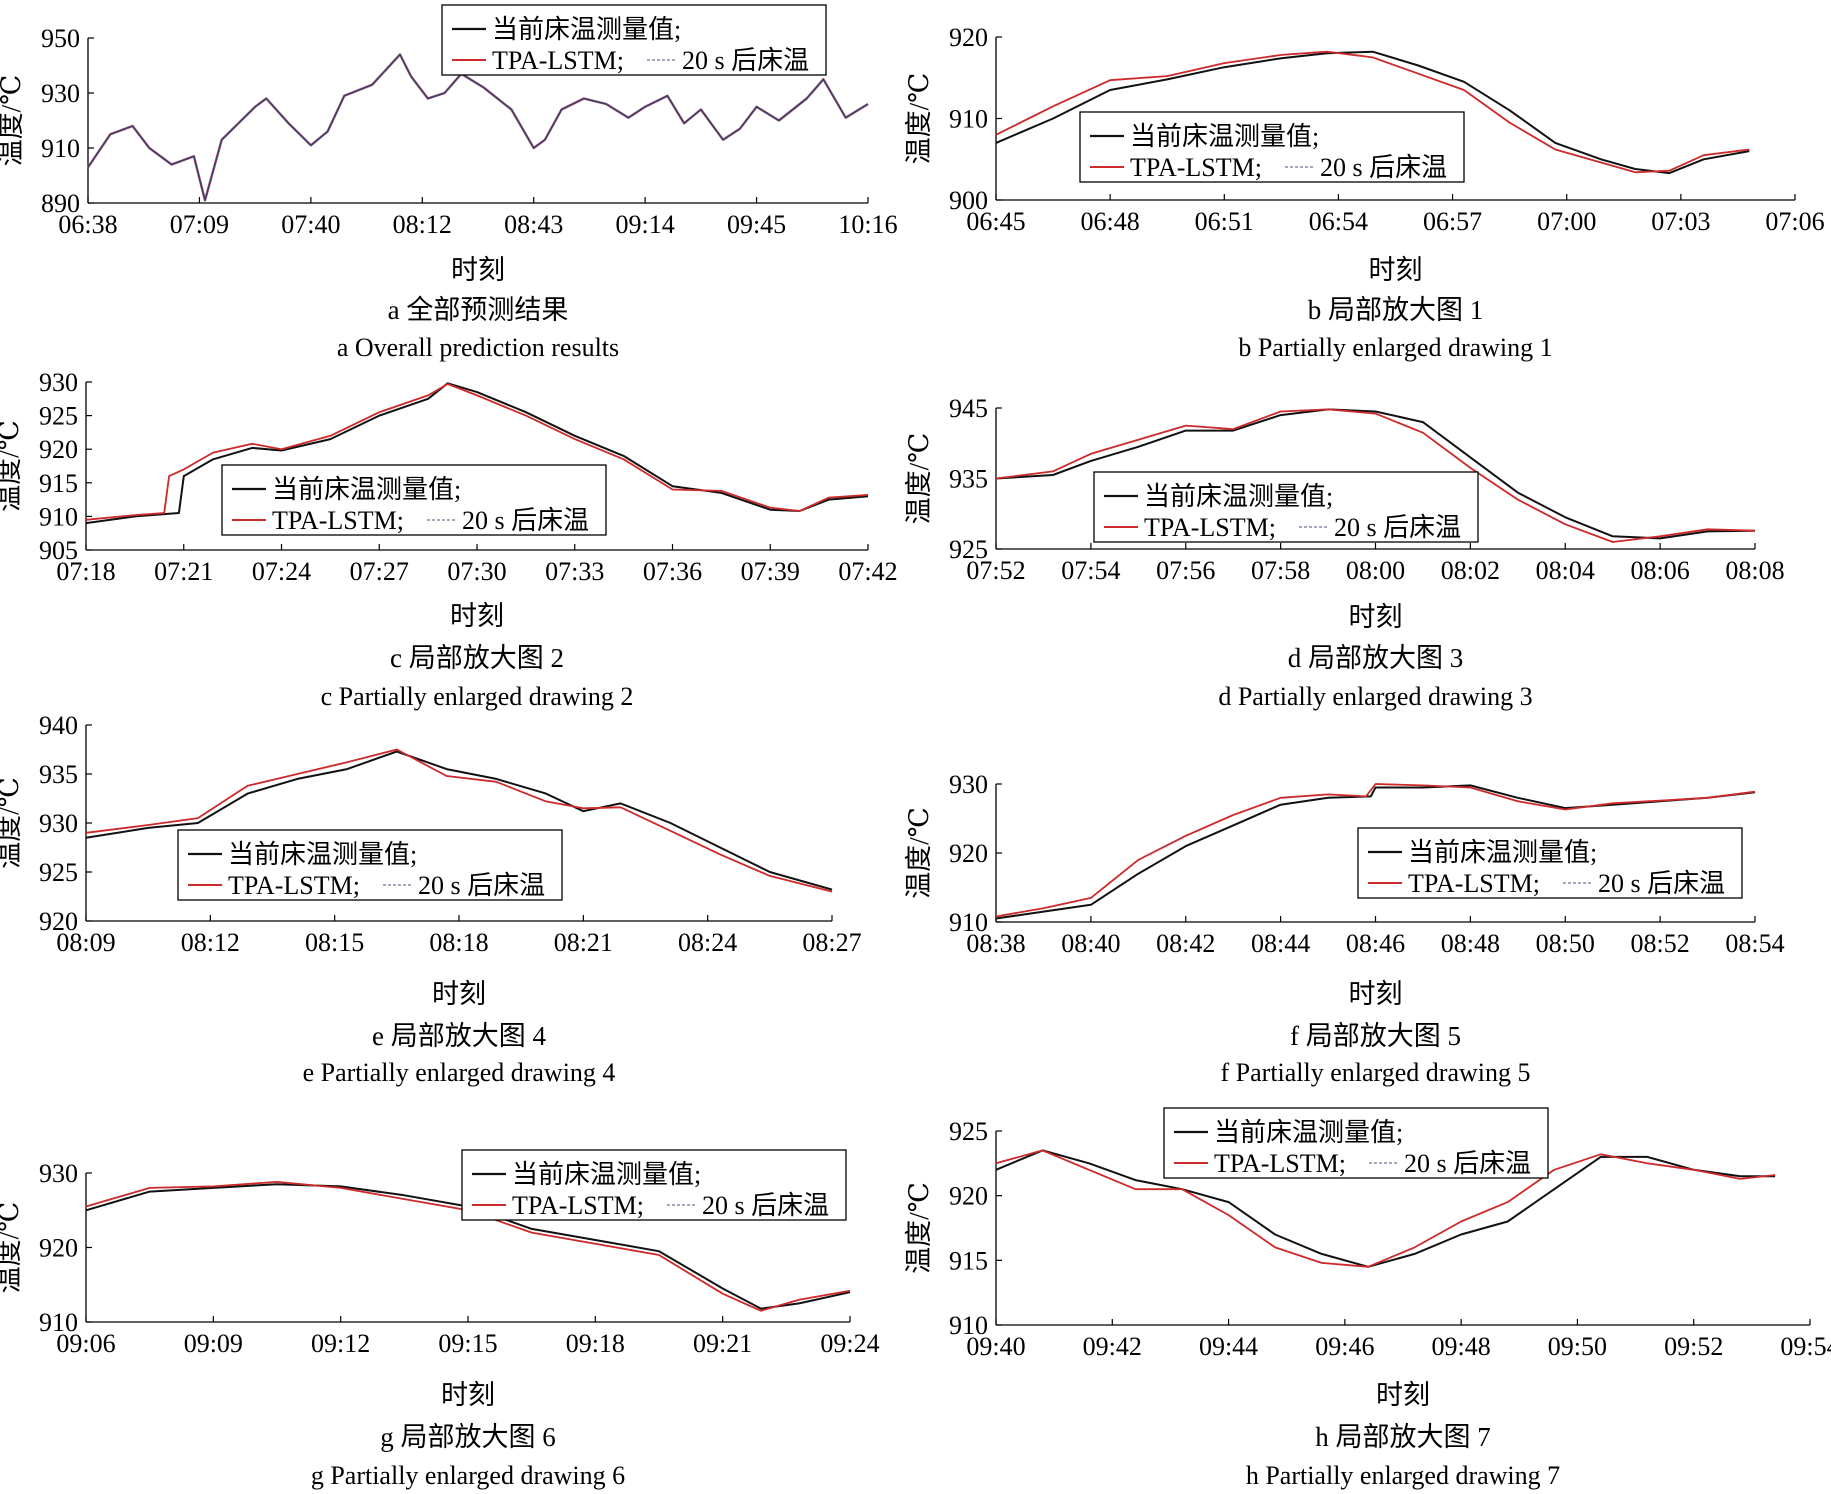 The width and height of the screenshot is (1831, 1494). Describe the element at coordinates (476, 571) in the screenshot. I see `x-tick-label: 07:30` at that location.